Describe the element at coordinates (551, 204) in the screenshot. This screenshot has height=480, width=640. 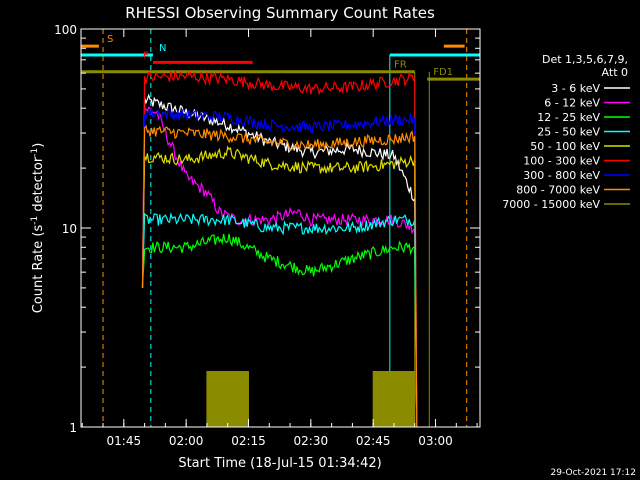
I see `legend-label-8: 7000 - 15000 keV` at that location.